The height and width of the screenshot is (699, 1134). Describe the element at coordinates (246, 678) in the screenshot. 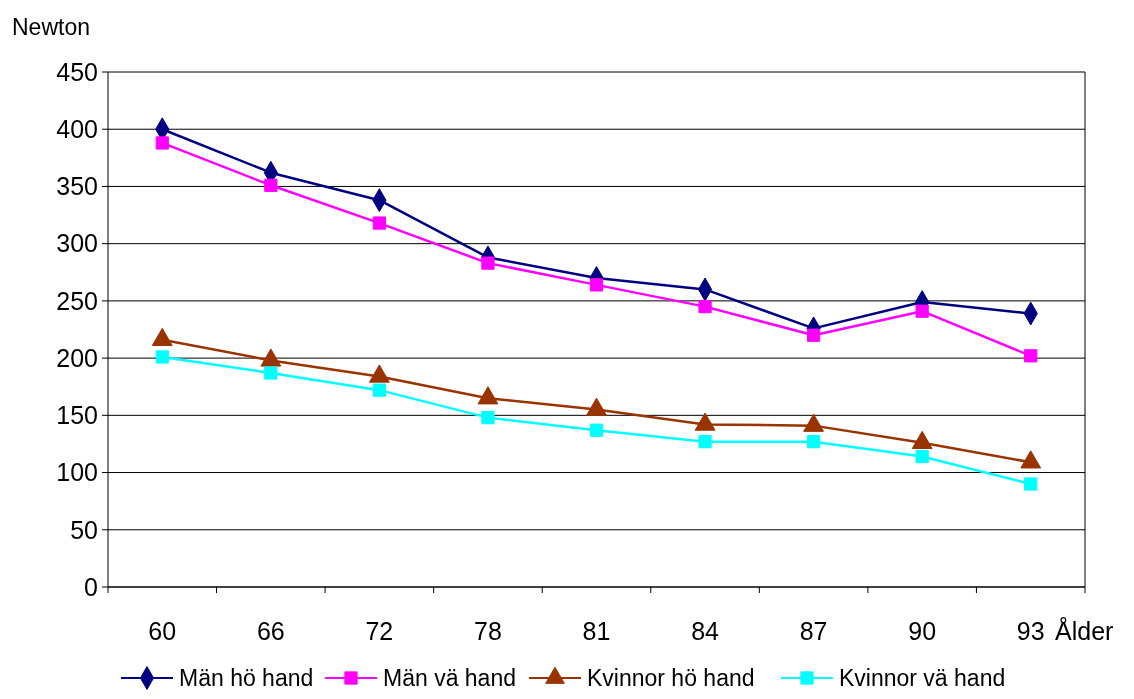

I see `legend-label: Män hö hand` at that location.